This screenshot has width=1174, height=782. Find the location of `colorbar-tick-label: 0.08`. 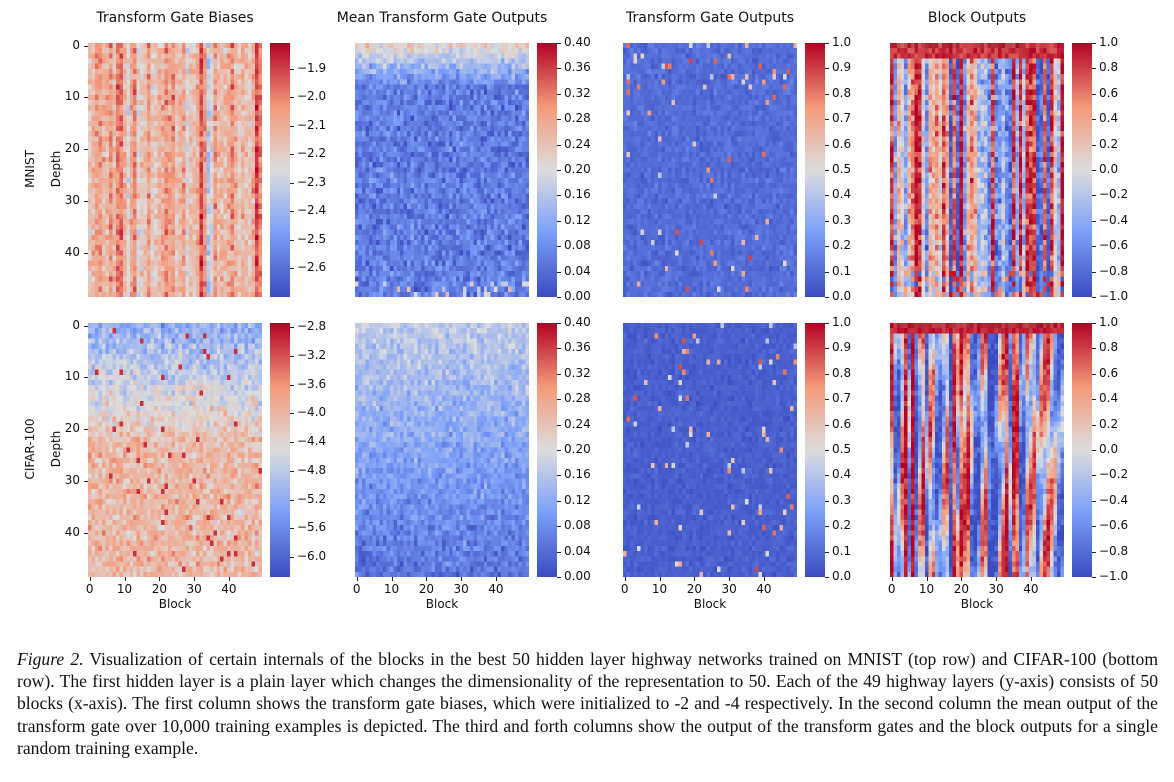

colorbar-tick-label: 0.08 is located at coordinates (577, 525).